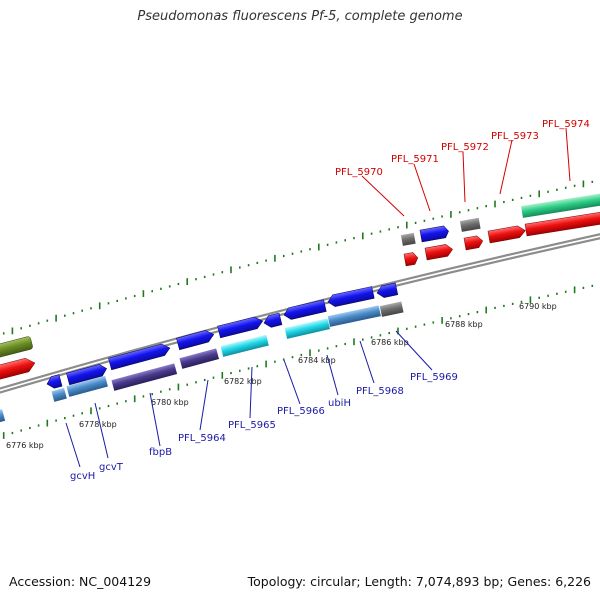 This screenshot has width=600, height=600. I want to click on kbp-label: 6790 kbp, so click(538, 306).